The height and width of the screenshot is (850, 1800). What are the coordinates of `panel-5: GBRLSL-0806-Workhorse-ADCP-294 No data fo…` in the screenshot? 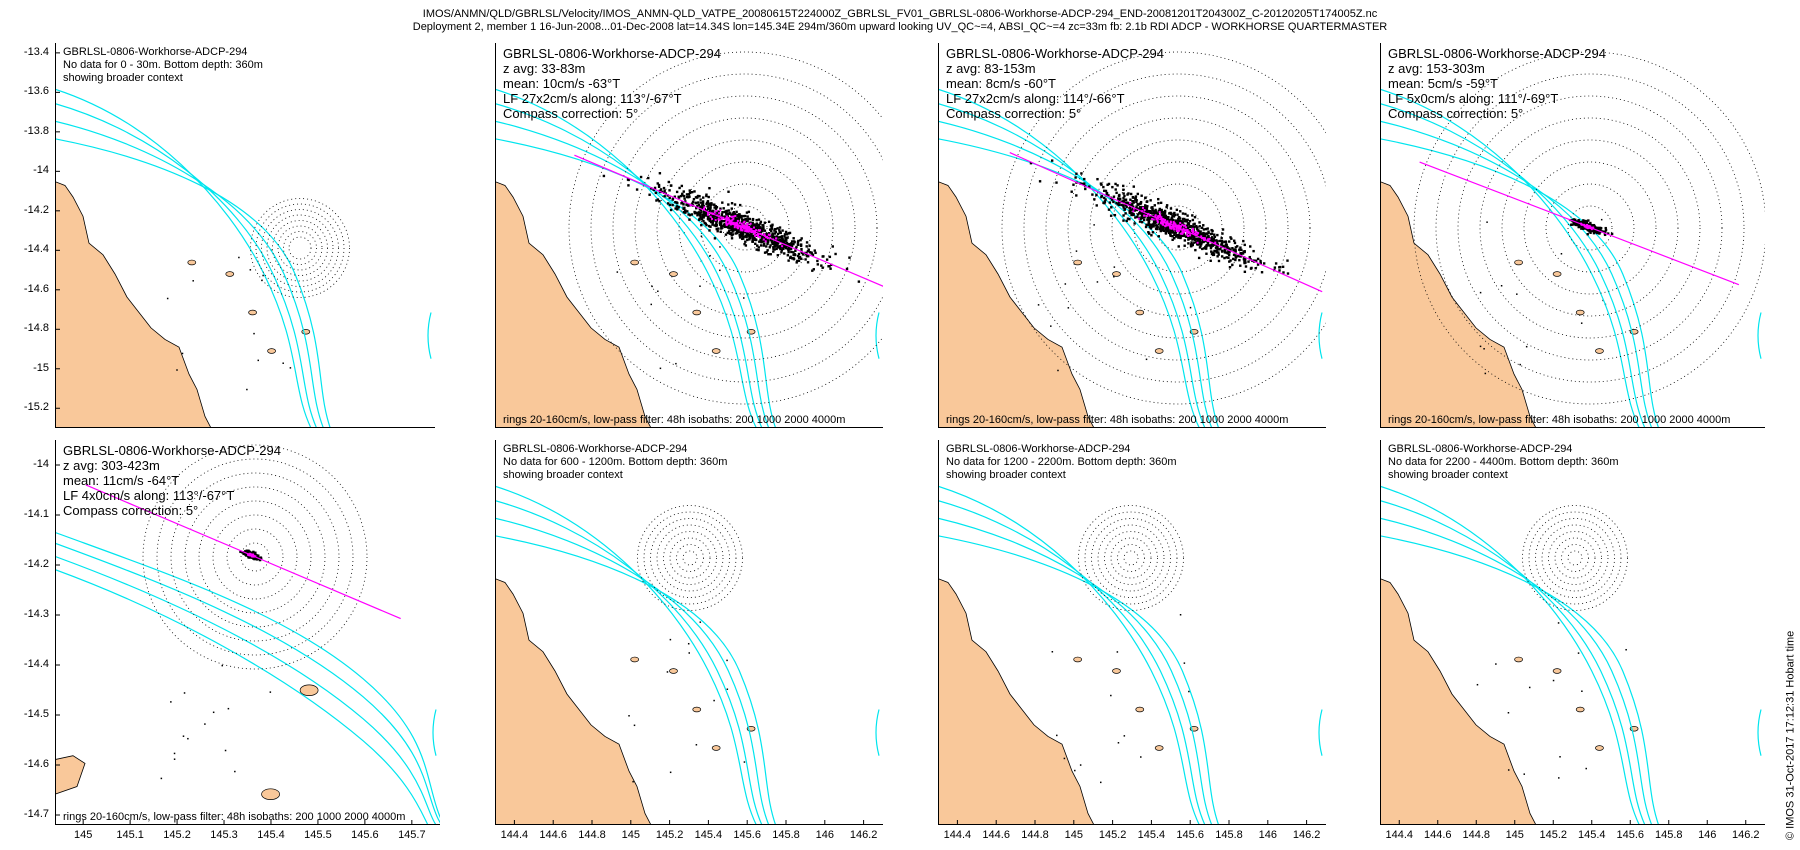 It's located at (689, 640).